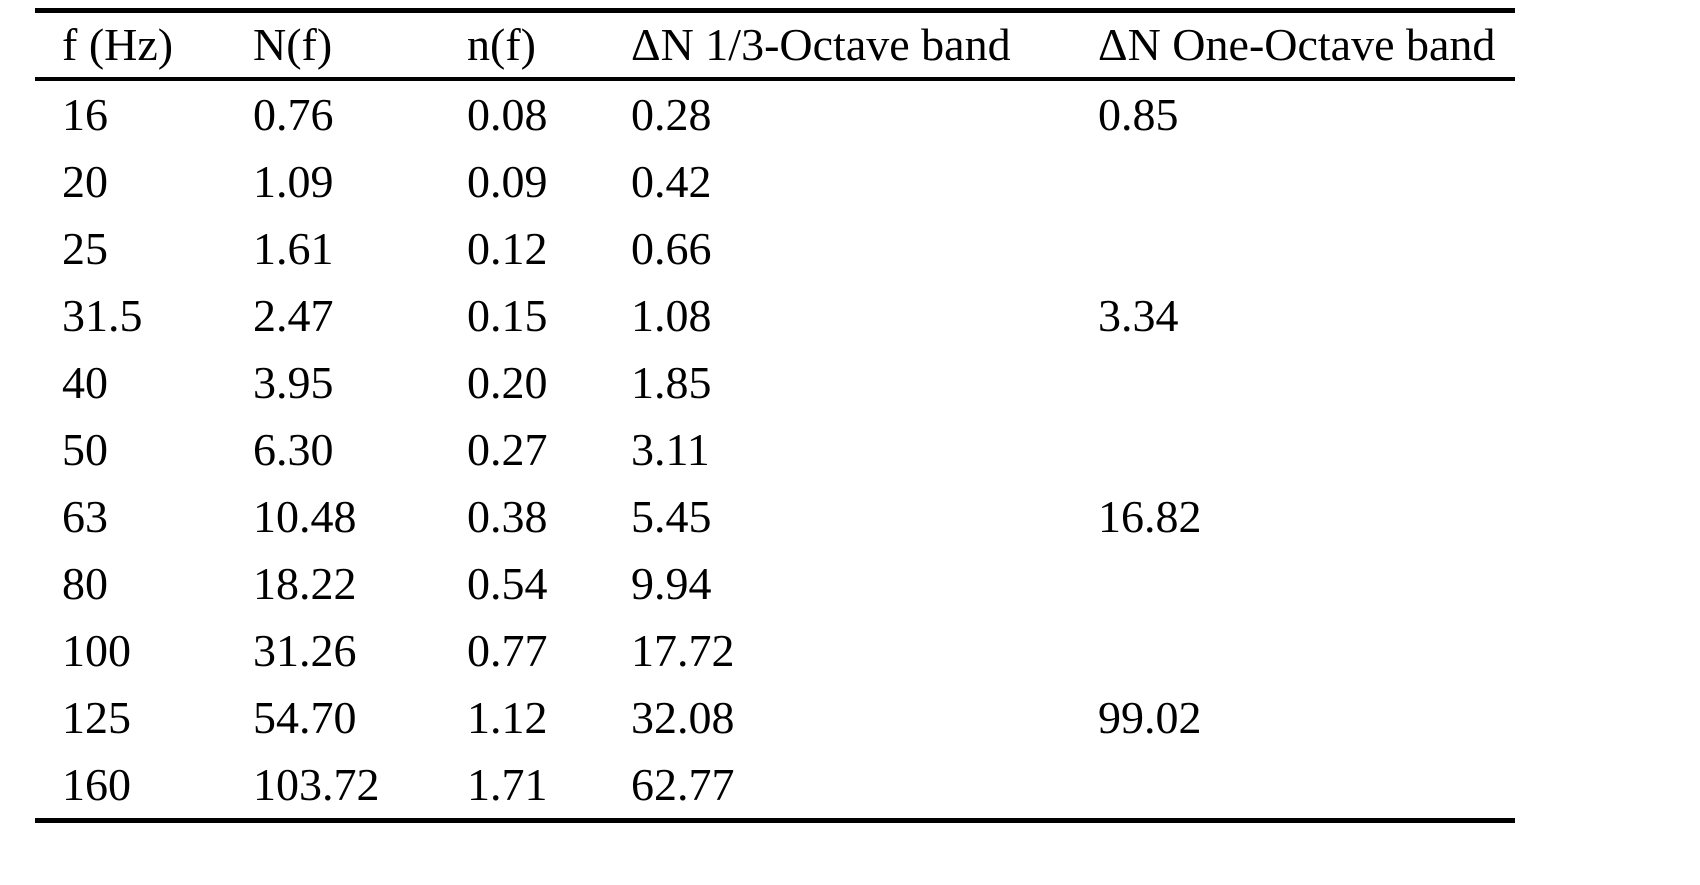 The height and width of the screenshot is (885, 1700). I want to click on table-cell: 80, so click(85, 583).